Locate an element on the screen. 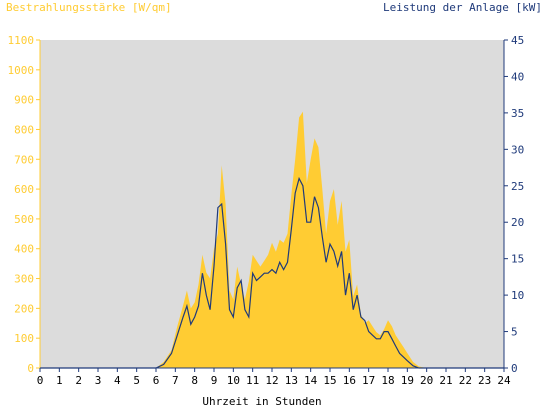  x-tick-label: 21 is located at coordinates (445, 380).